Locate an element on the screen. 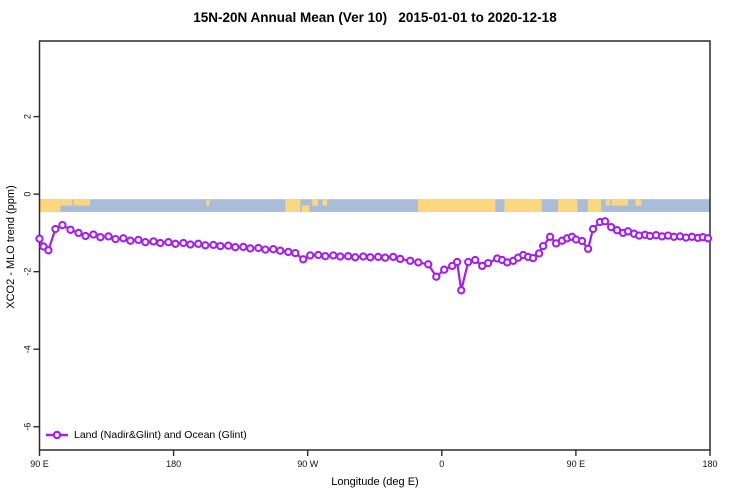 Image resolution: width=750 pixels, height=500 pixels. x-tick-label: 0 is located at coordinates (441, 464).